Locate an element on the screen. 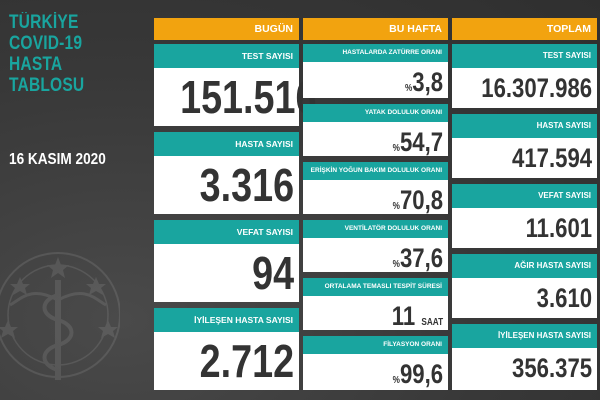  value-number: 70,8 is located at coordinates (421, 200).